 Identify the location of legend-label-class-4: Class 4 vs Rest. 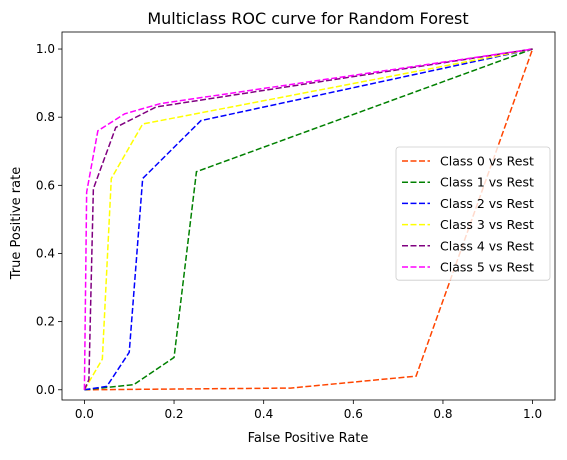
(487, 245).